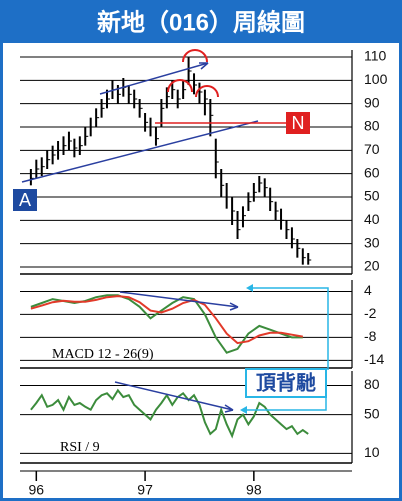  What do you see at coordinates (254, 490) in the screenshot?
I see `x-tick-label: 98` at bounding box center [254, 490].